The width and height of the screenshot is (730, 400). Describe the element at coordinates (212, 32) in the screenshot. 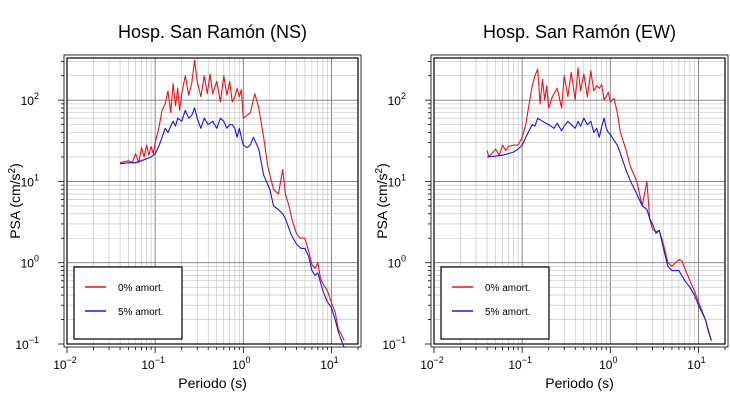

I see `chart-title: Hosp. San Ramón (NS)` at that location.